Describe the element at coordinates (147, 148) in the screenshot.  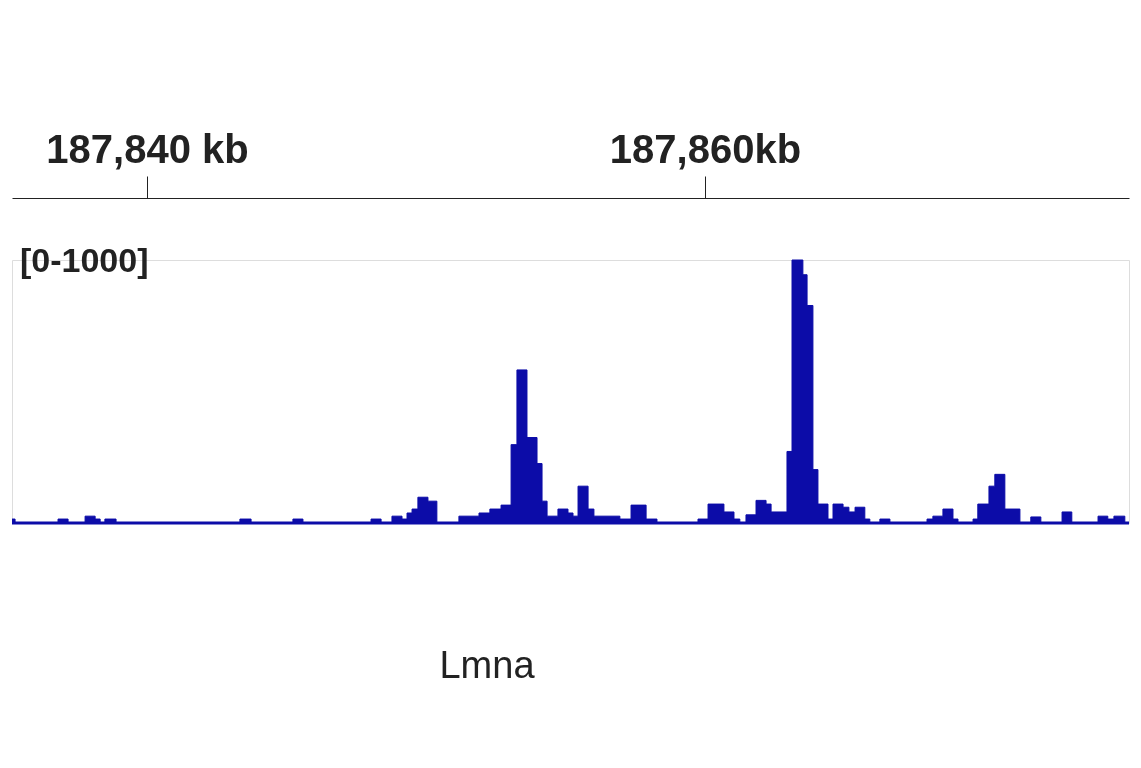
I see `x-tick-label: 187,840 kb` at that location.